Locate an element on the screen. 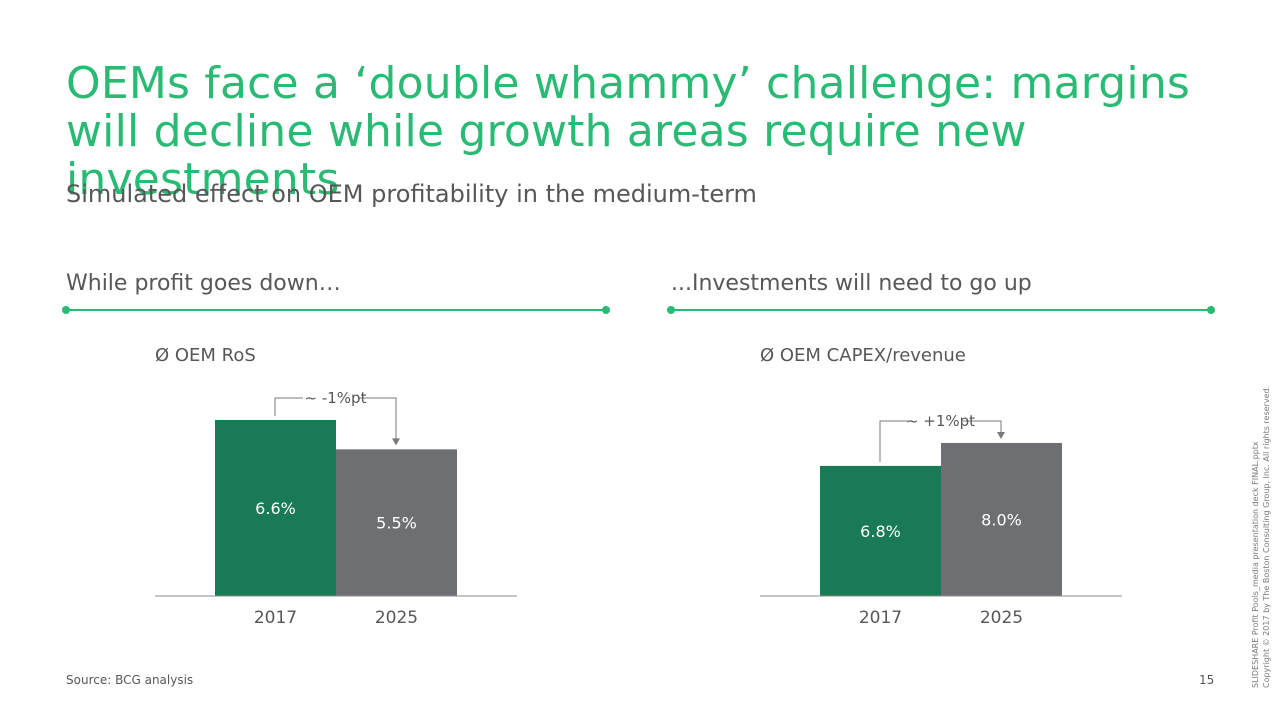 Image resolution: width=1280 pixels, height=720 pixels. change-annotation: ~ -1%pt is located at coordinates (336, 398).